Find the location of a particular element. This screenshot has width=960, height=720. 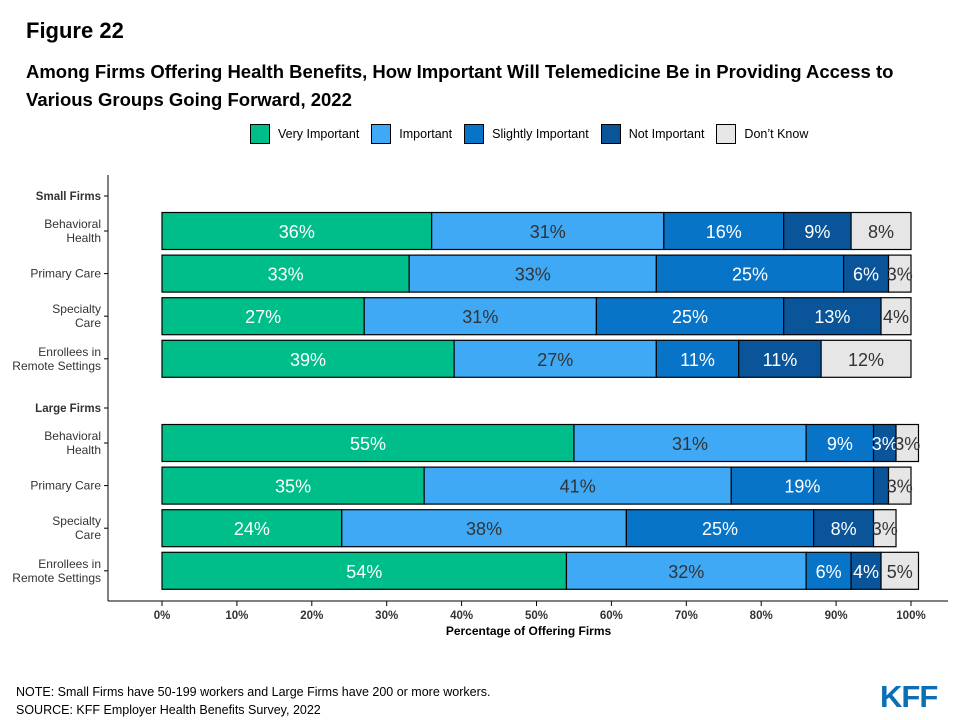

bar-value-label: 5% is located at coordinates (900, 572).